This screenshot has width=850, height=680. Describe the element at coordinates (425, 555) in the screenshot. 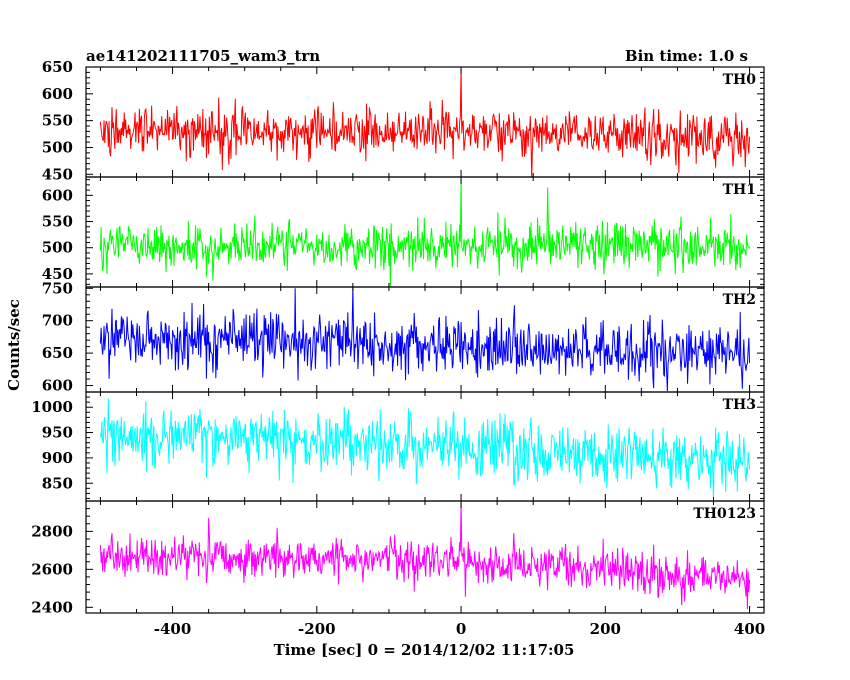

I see `series-line-th0123` at that location.